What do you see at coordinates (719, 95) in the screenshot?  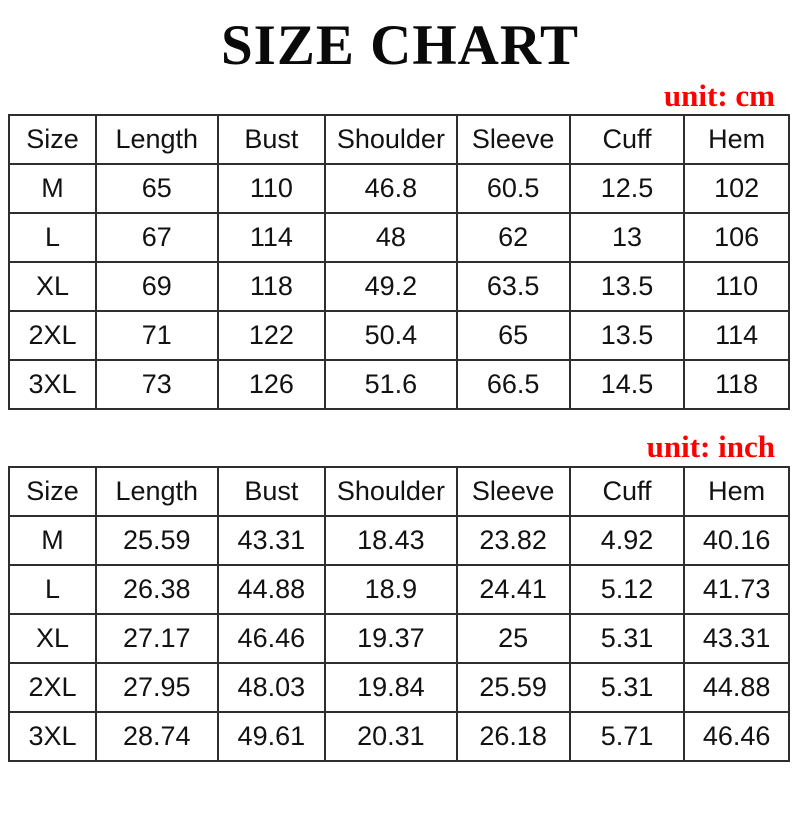 I see `unit-label-cm: unit: cm` at bounding box center [719, 95].